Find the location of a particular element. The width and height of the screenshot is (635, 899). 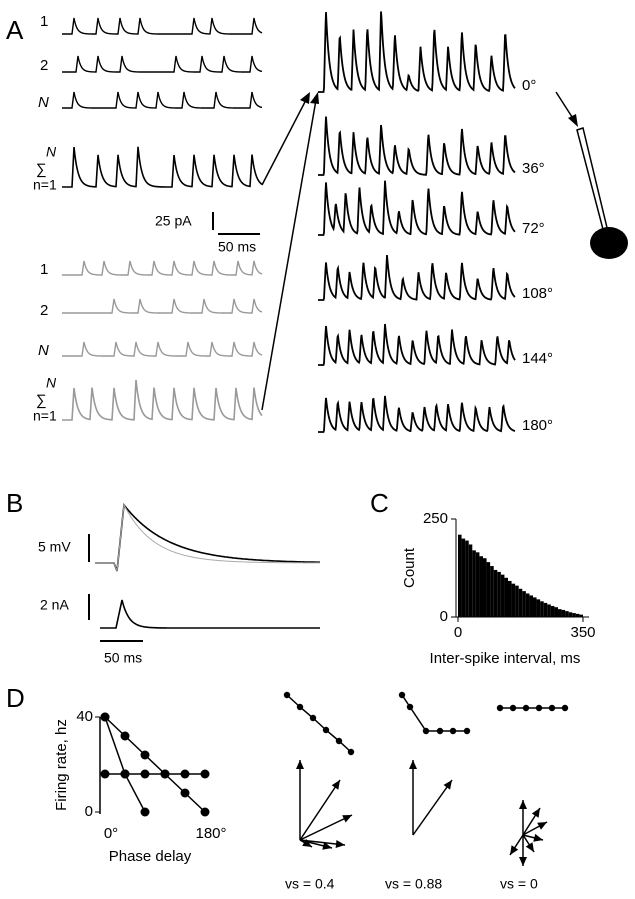

phase-label: 72° is located at coordinates (533, 228).